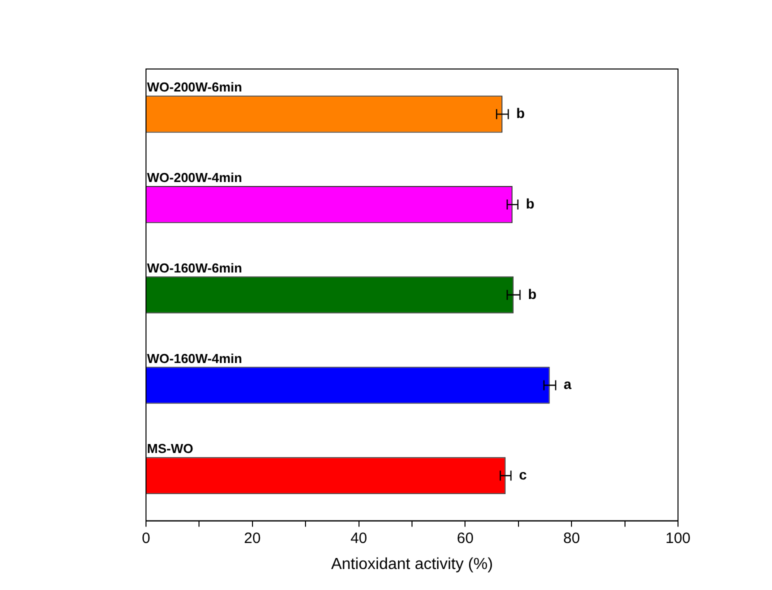  What do you see at coordinates (252, 538) in the screenshot?
I see `x-tick-label: 20` at bounding box center [252, 538].